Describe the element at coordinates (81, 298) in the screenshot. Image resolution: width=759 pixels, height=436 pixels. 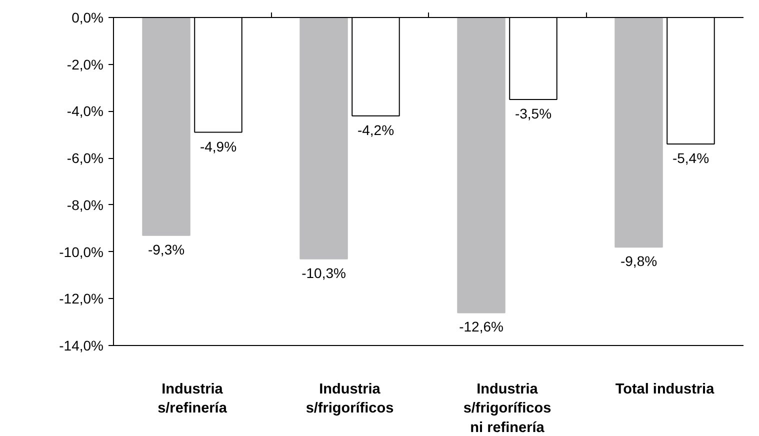
I see `y-tick-label: -12,0%` at that location.